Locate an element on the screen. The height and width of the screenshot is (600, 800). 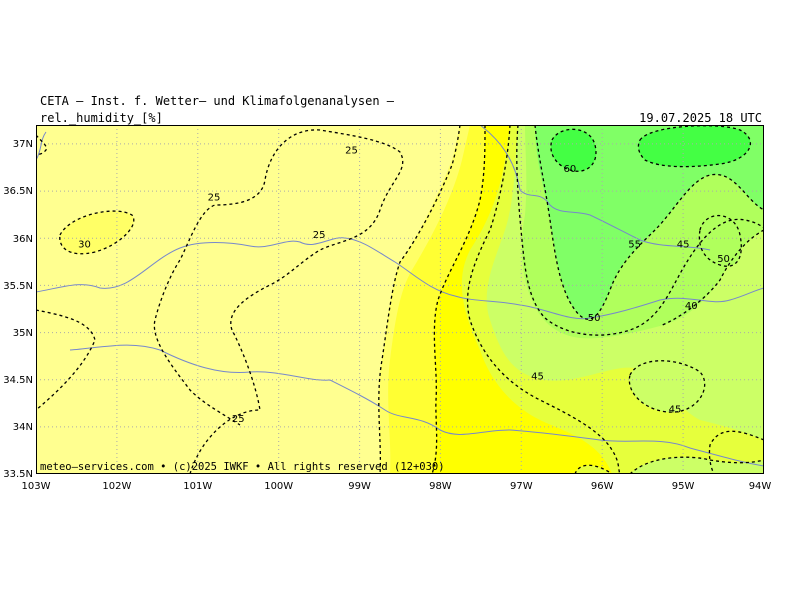
lat-label: 36N is located at coordinates (23, 239).